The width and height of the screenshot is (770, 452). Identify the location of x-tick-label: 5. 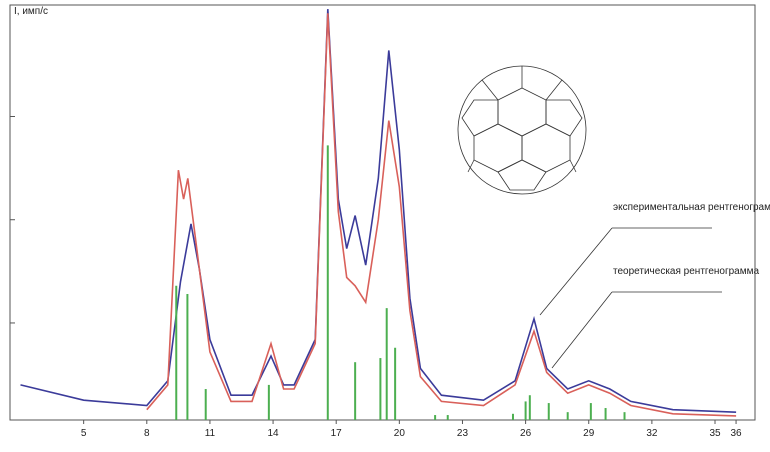
(84, 433).